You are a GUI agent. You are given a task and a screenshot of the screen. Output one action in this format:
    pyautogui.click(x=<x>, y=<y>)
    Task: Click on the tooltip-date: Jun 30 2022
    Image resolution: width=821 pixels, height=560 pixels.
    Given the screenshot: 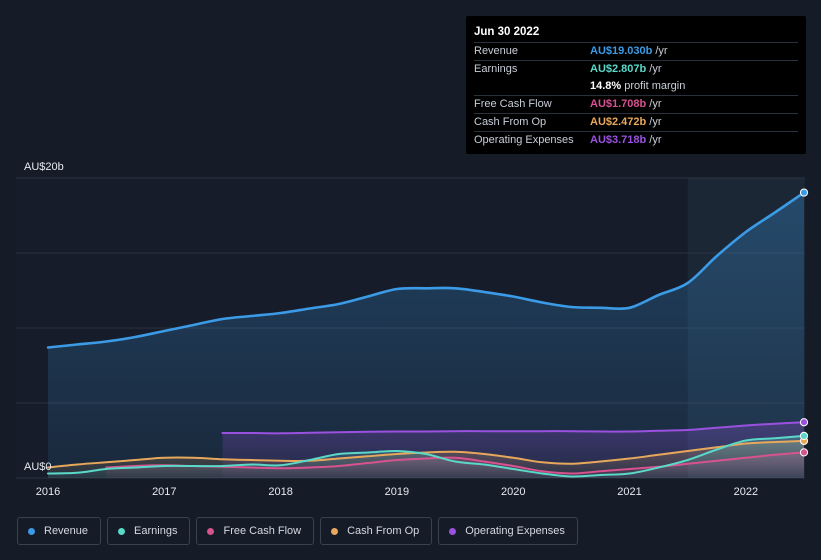 What is the action you would take?
    pyautogui.click(x=507, y=32)
    